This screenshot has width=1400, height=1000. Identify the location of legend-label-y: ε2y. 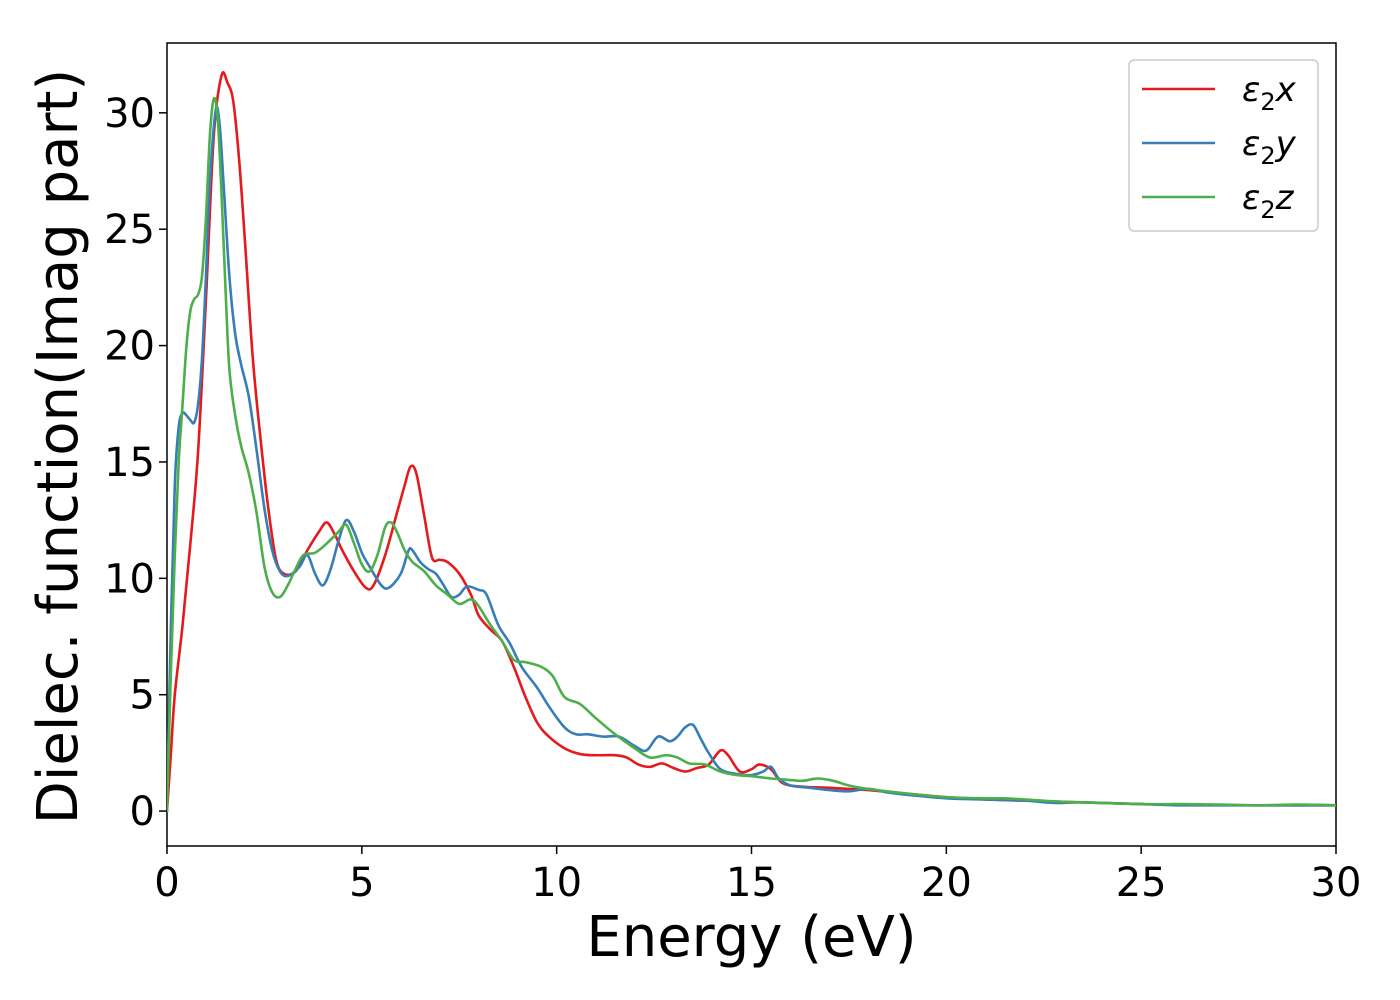
(1269, 147).